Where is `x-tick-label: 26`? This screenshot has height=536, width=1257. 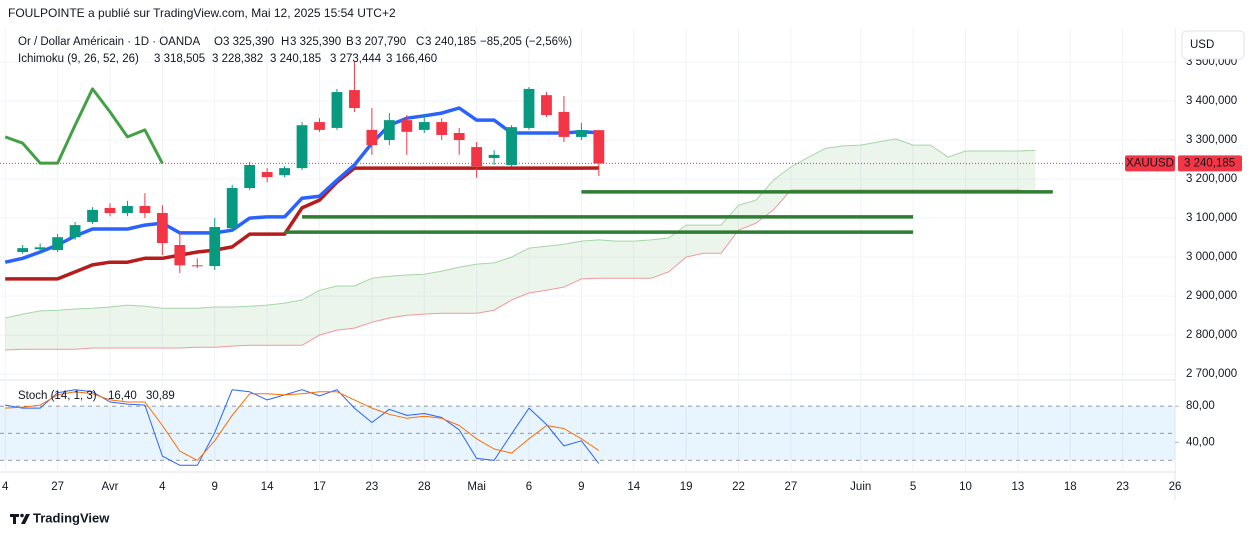 x-tick-label: 26 is located at coordinates (1175, 487).